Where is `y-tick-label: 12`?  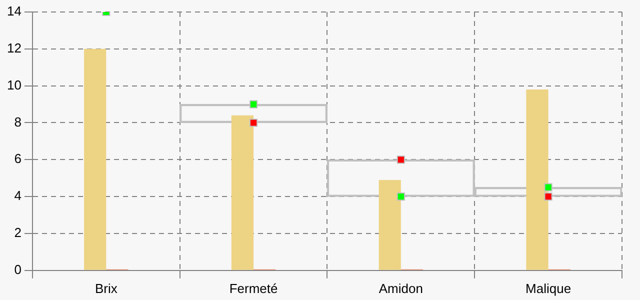
y-tick-label: 12 is located at coordinates (14, 48).